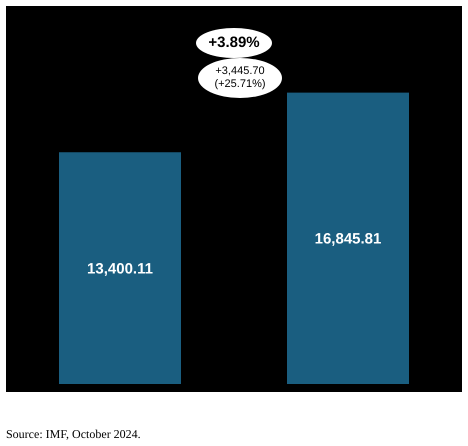 The height and width of the screenshot is (446, 468). I want to click on text: +3,445.70 (+25.71%), so click(240, 78).